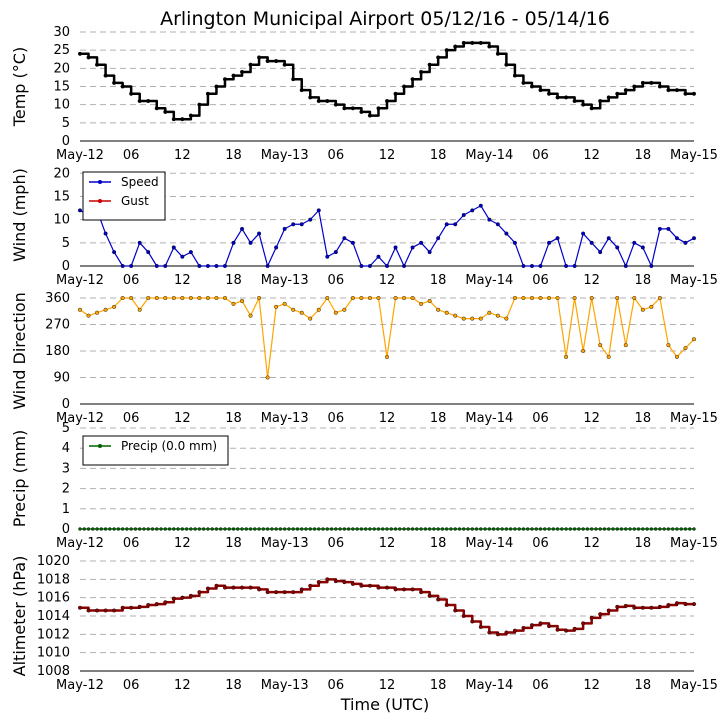 Image resolution: width=727 pixels, height=725 pixels. Describe the element at coordinates (66, 141) in the screenshot. I see `temp-ytick-label: 0` at that location.